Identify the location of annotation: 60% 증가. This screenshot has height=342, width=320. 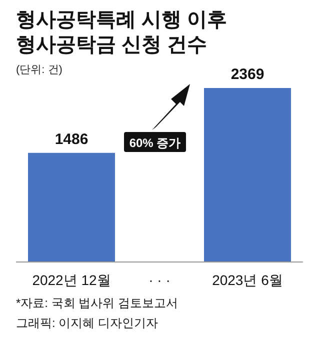
(155, 143).